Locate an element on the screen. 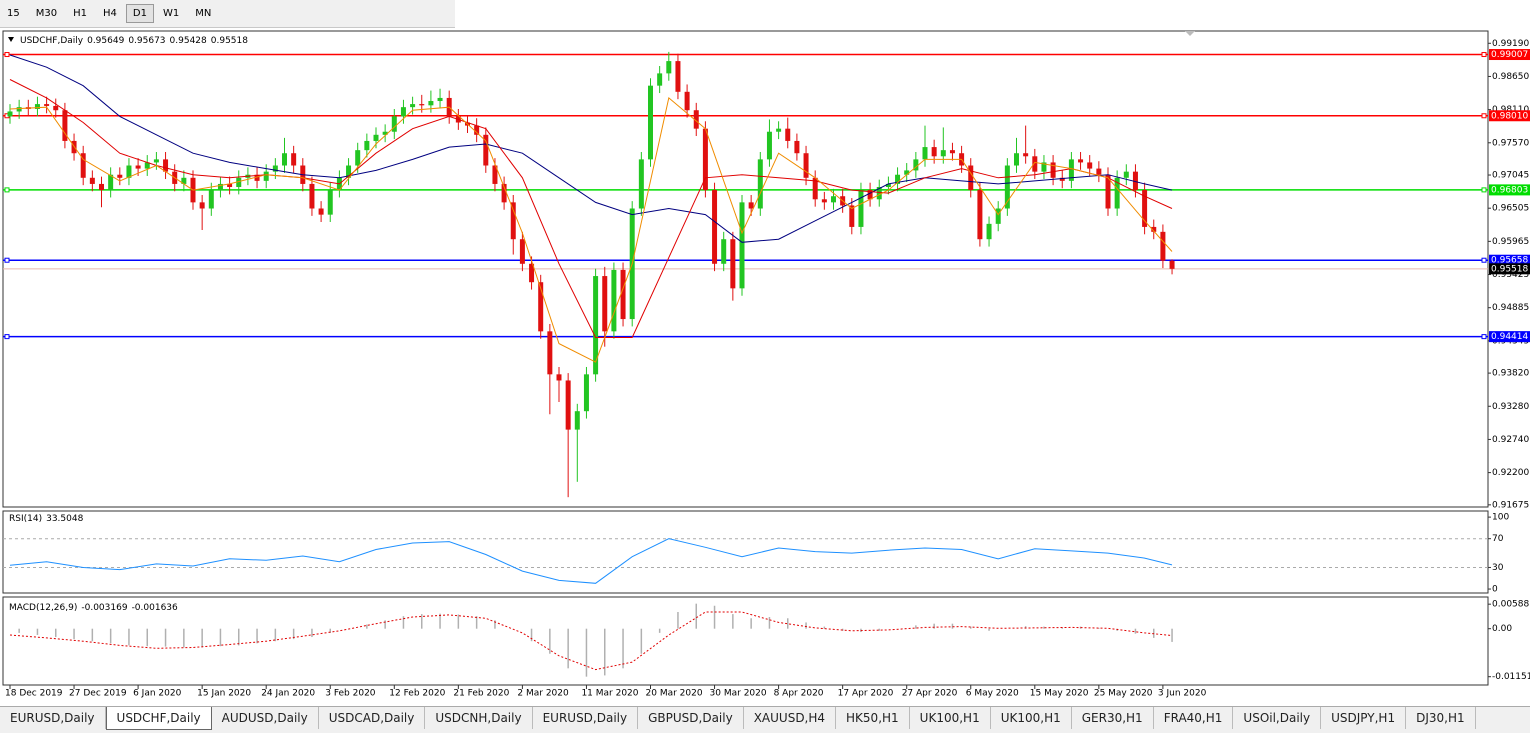 This screenshot has width=1530, height=733. timeframe-button: H1 is located at coordinates (80, 13).